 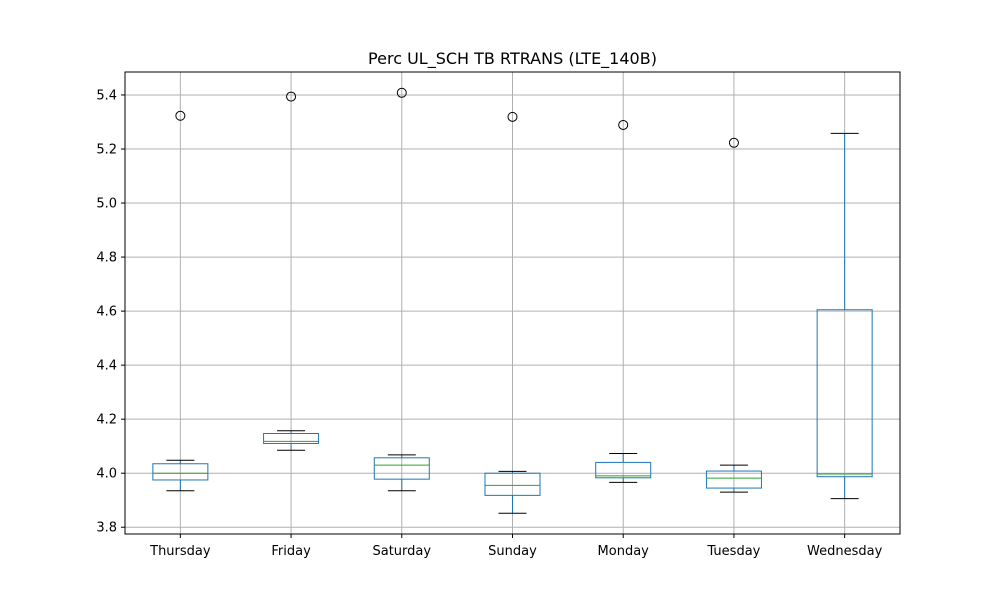 I want to click on box-tuesday, so click(x=733, y=315).